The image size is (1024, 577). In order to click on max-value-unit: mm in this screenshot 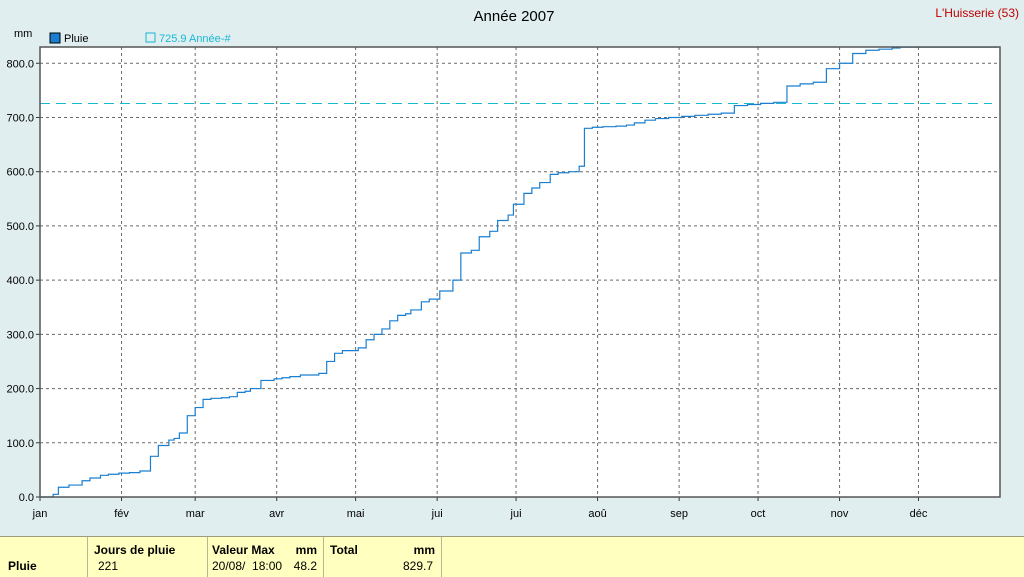, I will do `click(306, 550)`.